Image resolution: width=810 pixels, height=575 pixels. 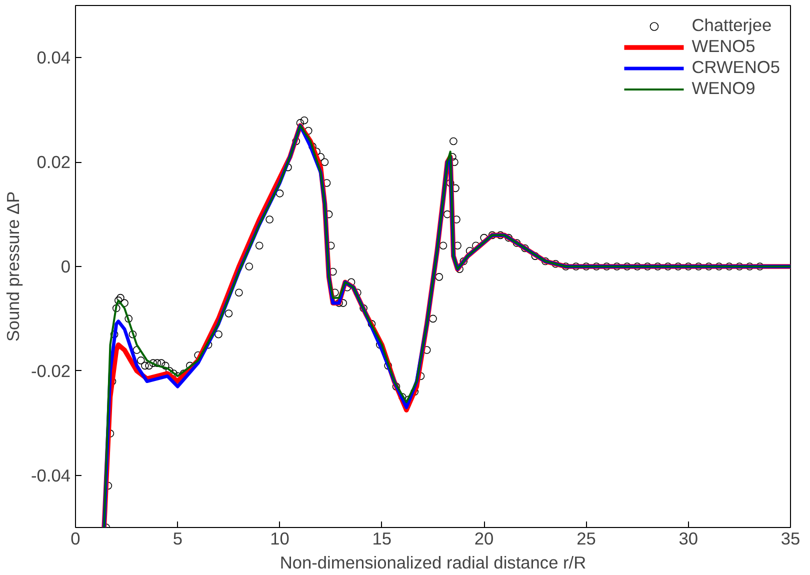 I want to click on legend-label: WENO9, so click(x=724, y=88).